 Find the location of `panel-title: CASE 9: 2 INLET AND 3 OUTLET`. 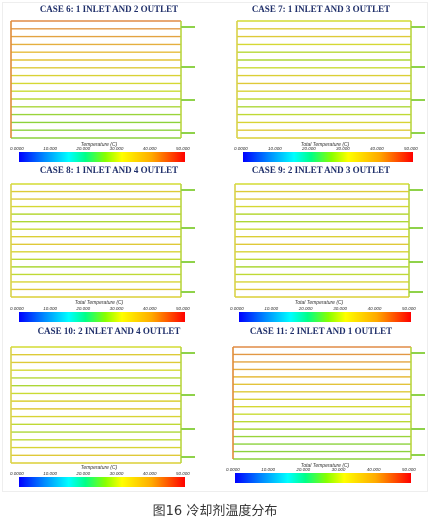

panel-title: CASE 9: 2 INLET AND 3 OUTLET is located at coordinates (321, 170).